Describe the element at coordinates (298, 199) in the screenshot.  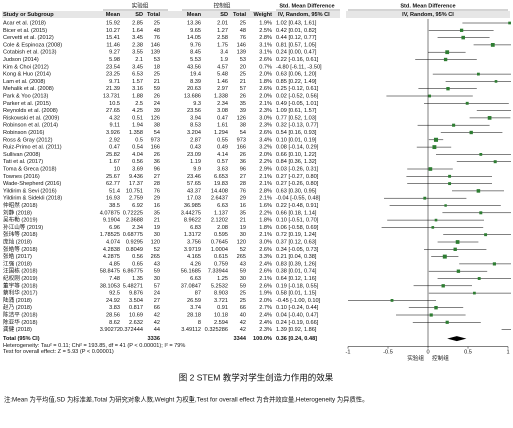
I see `table-cell: -0.04 [-0.55, 0.48]` at that location.